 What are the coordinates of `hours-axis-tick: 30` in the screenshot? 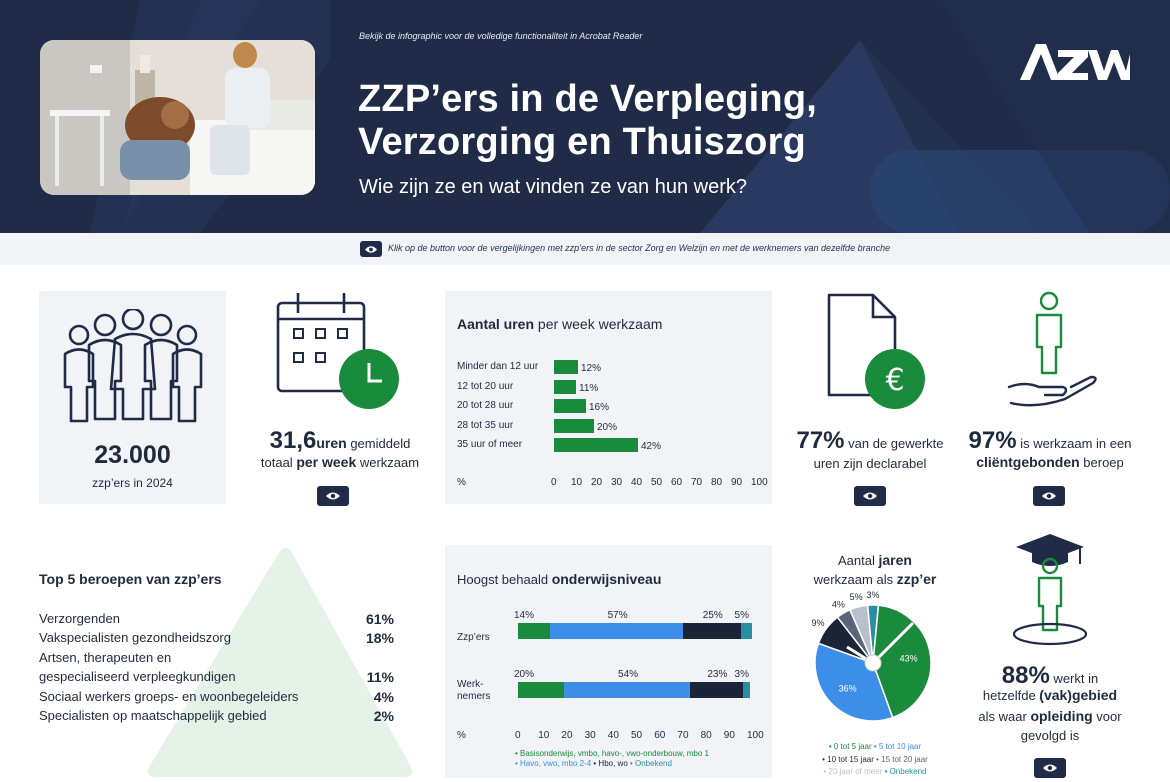 It's located at (617, 482).